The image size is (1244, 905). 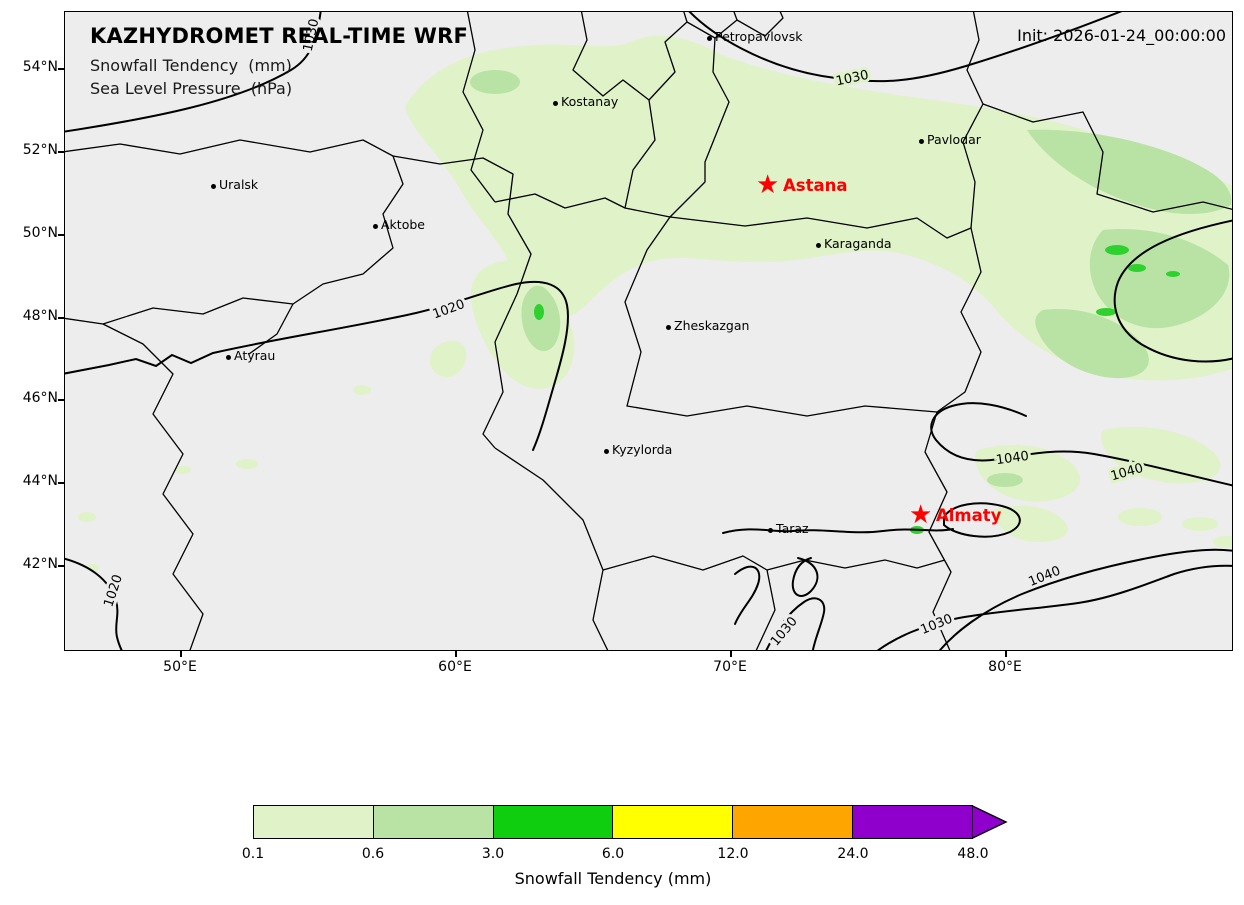 What do you see at coordinates (255, 355) in the screenshot?
I see `city-label: Atyrau` at bounding box center [255, 355].